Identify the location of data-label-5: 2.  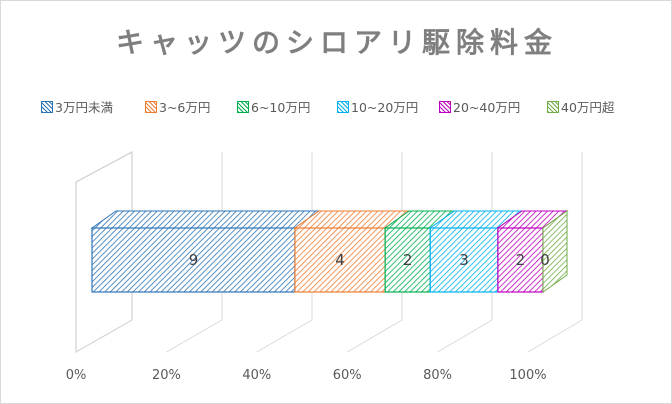
(521, 260).